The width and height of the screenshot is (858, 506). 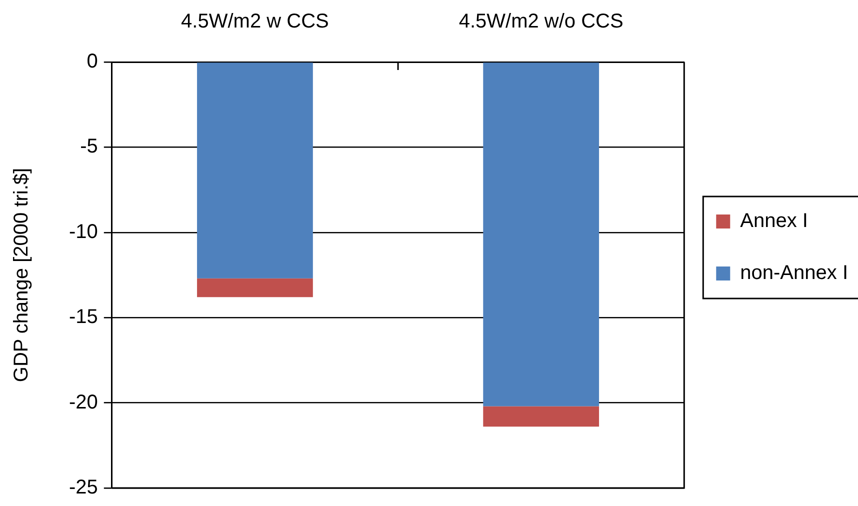 What do you see at coordinates (89, 147) in the screenshot?
I see `y-tick-label: -5` at bounding box center [89, 147].